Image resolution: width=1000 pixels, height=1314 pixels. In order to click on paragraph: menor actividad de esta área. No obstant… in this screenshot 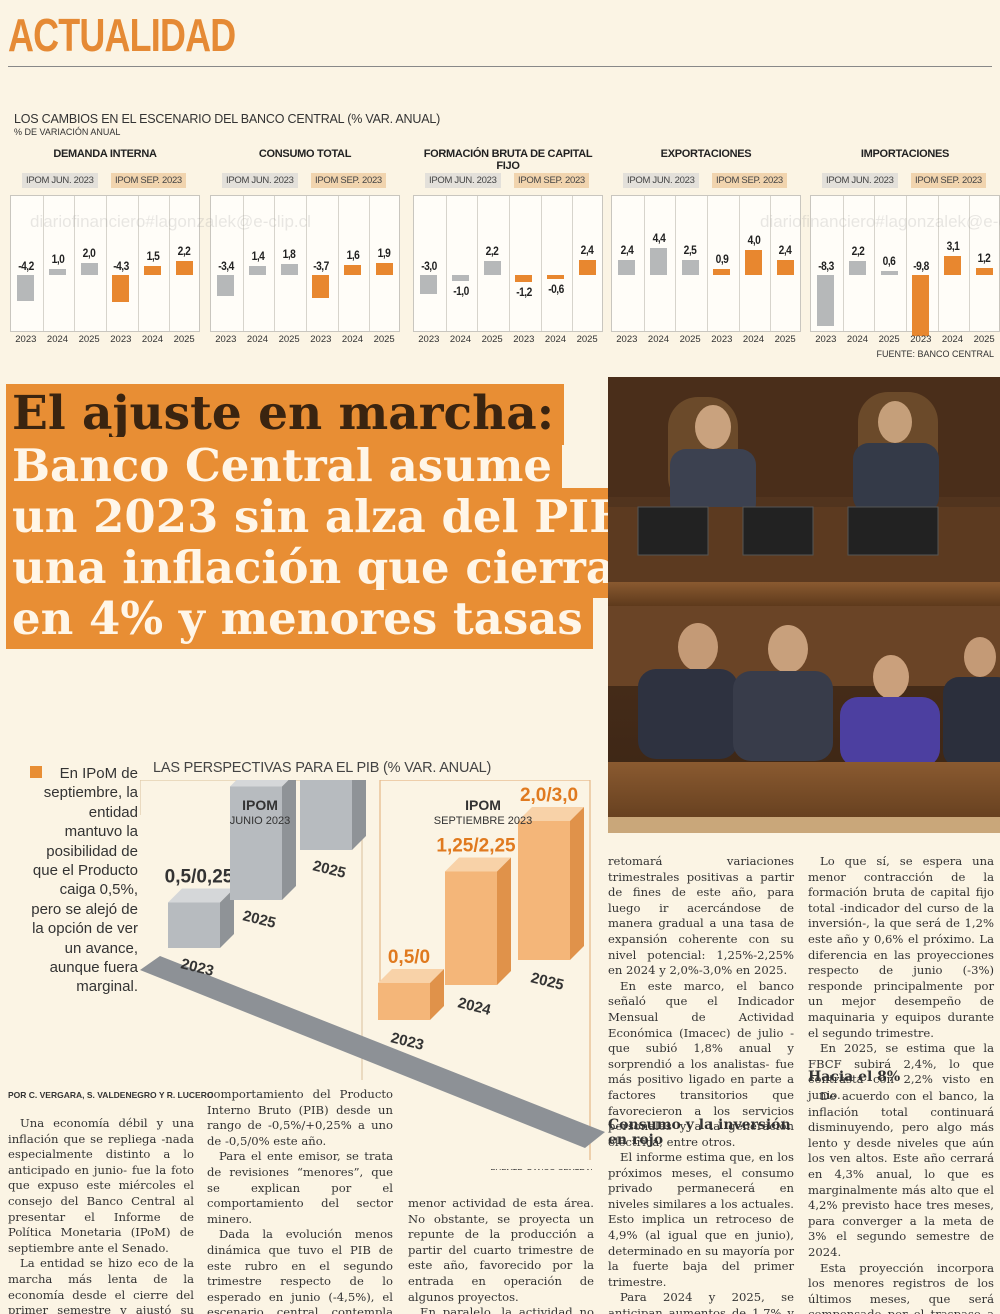, I will do `click(501, 1250)`.